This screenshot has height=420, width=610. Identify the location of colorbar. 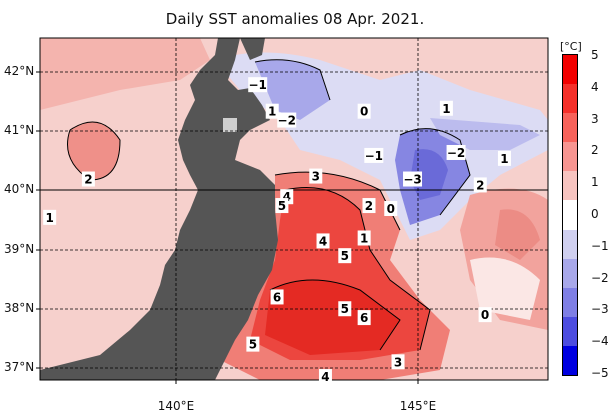
(570, 215).